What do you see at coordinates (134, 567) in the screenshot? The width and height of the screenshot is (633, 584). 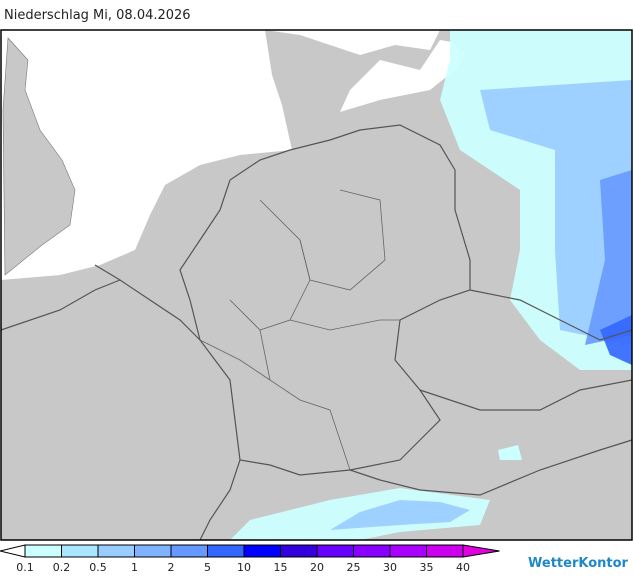 I see `legend-label: 1` at bounding box center [134, 567].